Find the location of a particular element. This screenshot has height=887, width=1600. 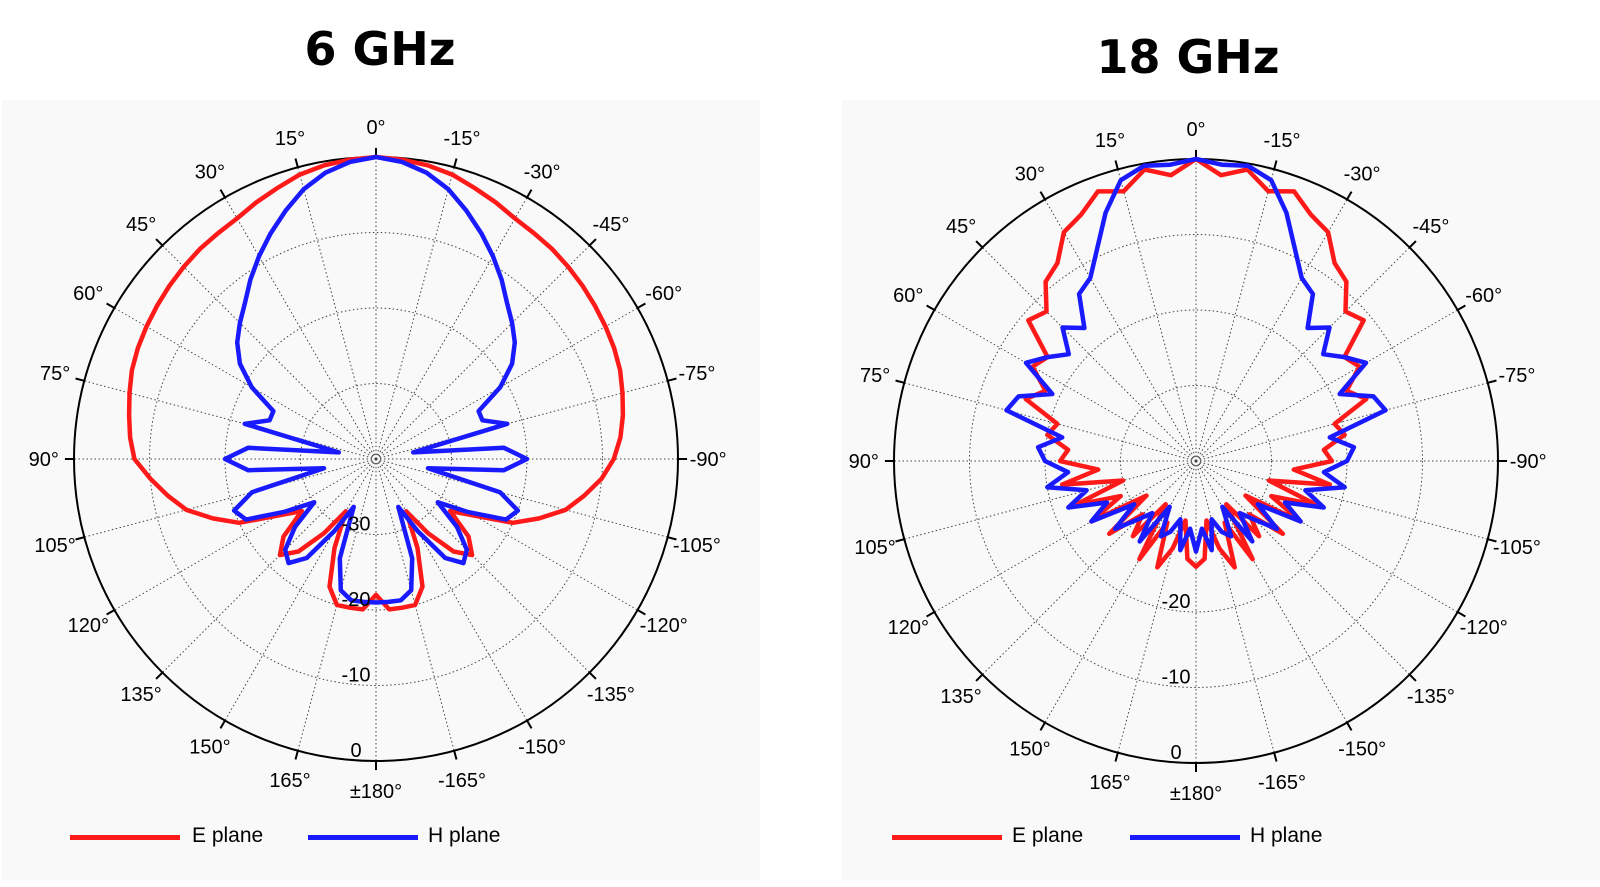

angle-label: 75° is located at coordinates (875, 376).